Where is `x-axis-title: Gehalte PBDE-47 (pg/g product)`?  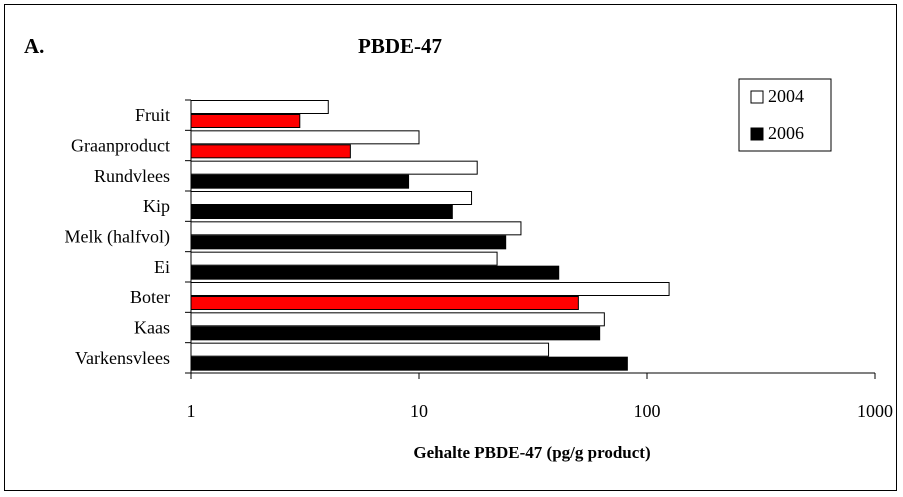 x-axis-title: Gehalte PBDE-47 (pg/g product) is located at coordinates (531, 452).